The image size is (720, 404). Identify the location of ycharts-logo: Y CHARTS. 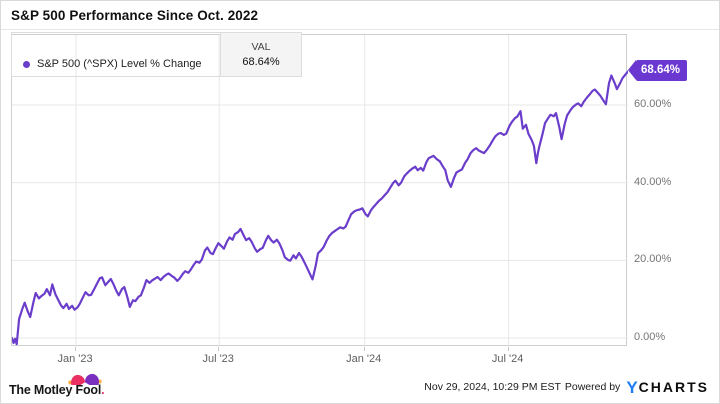
(667, 387).